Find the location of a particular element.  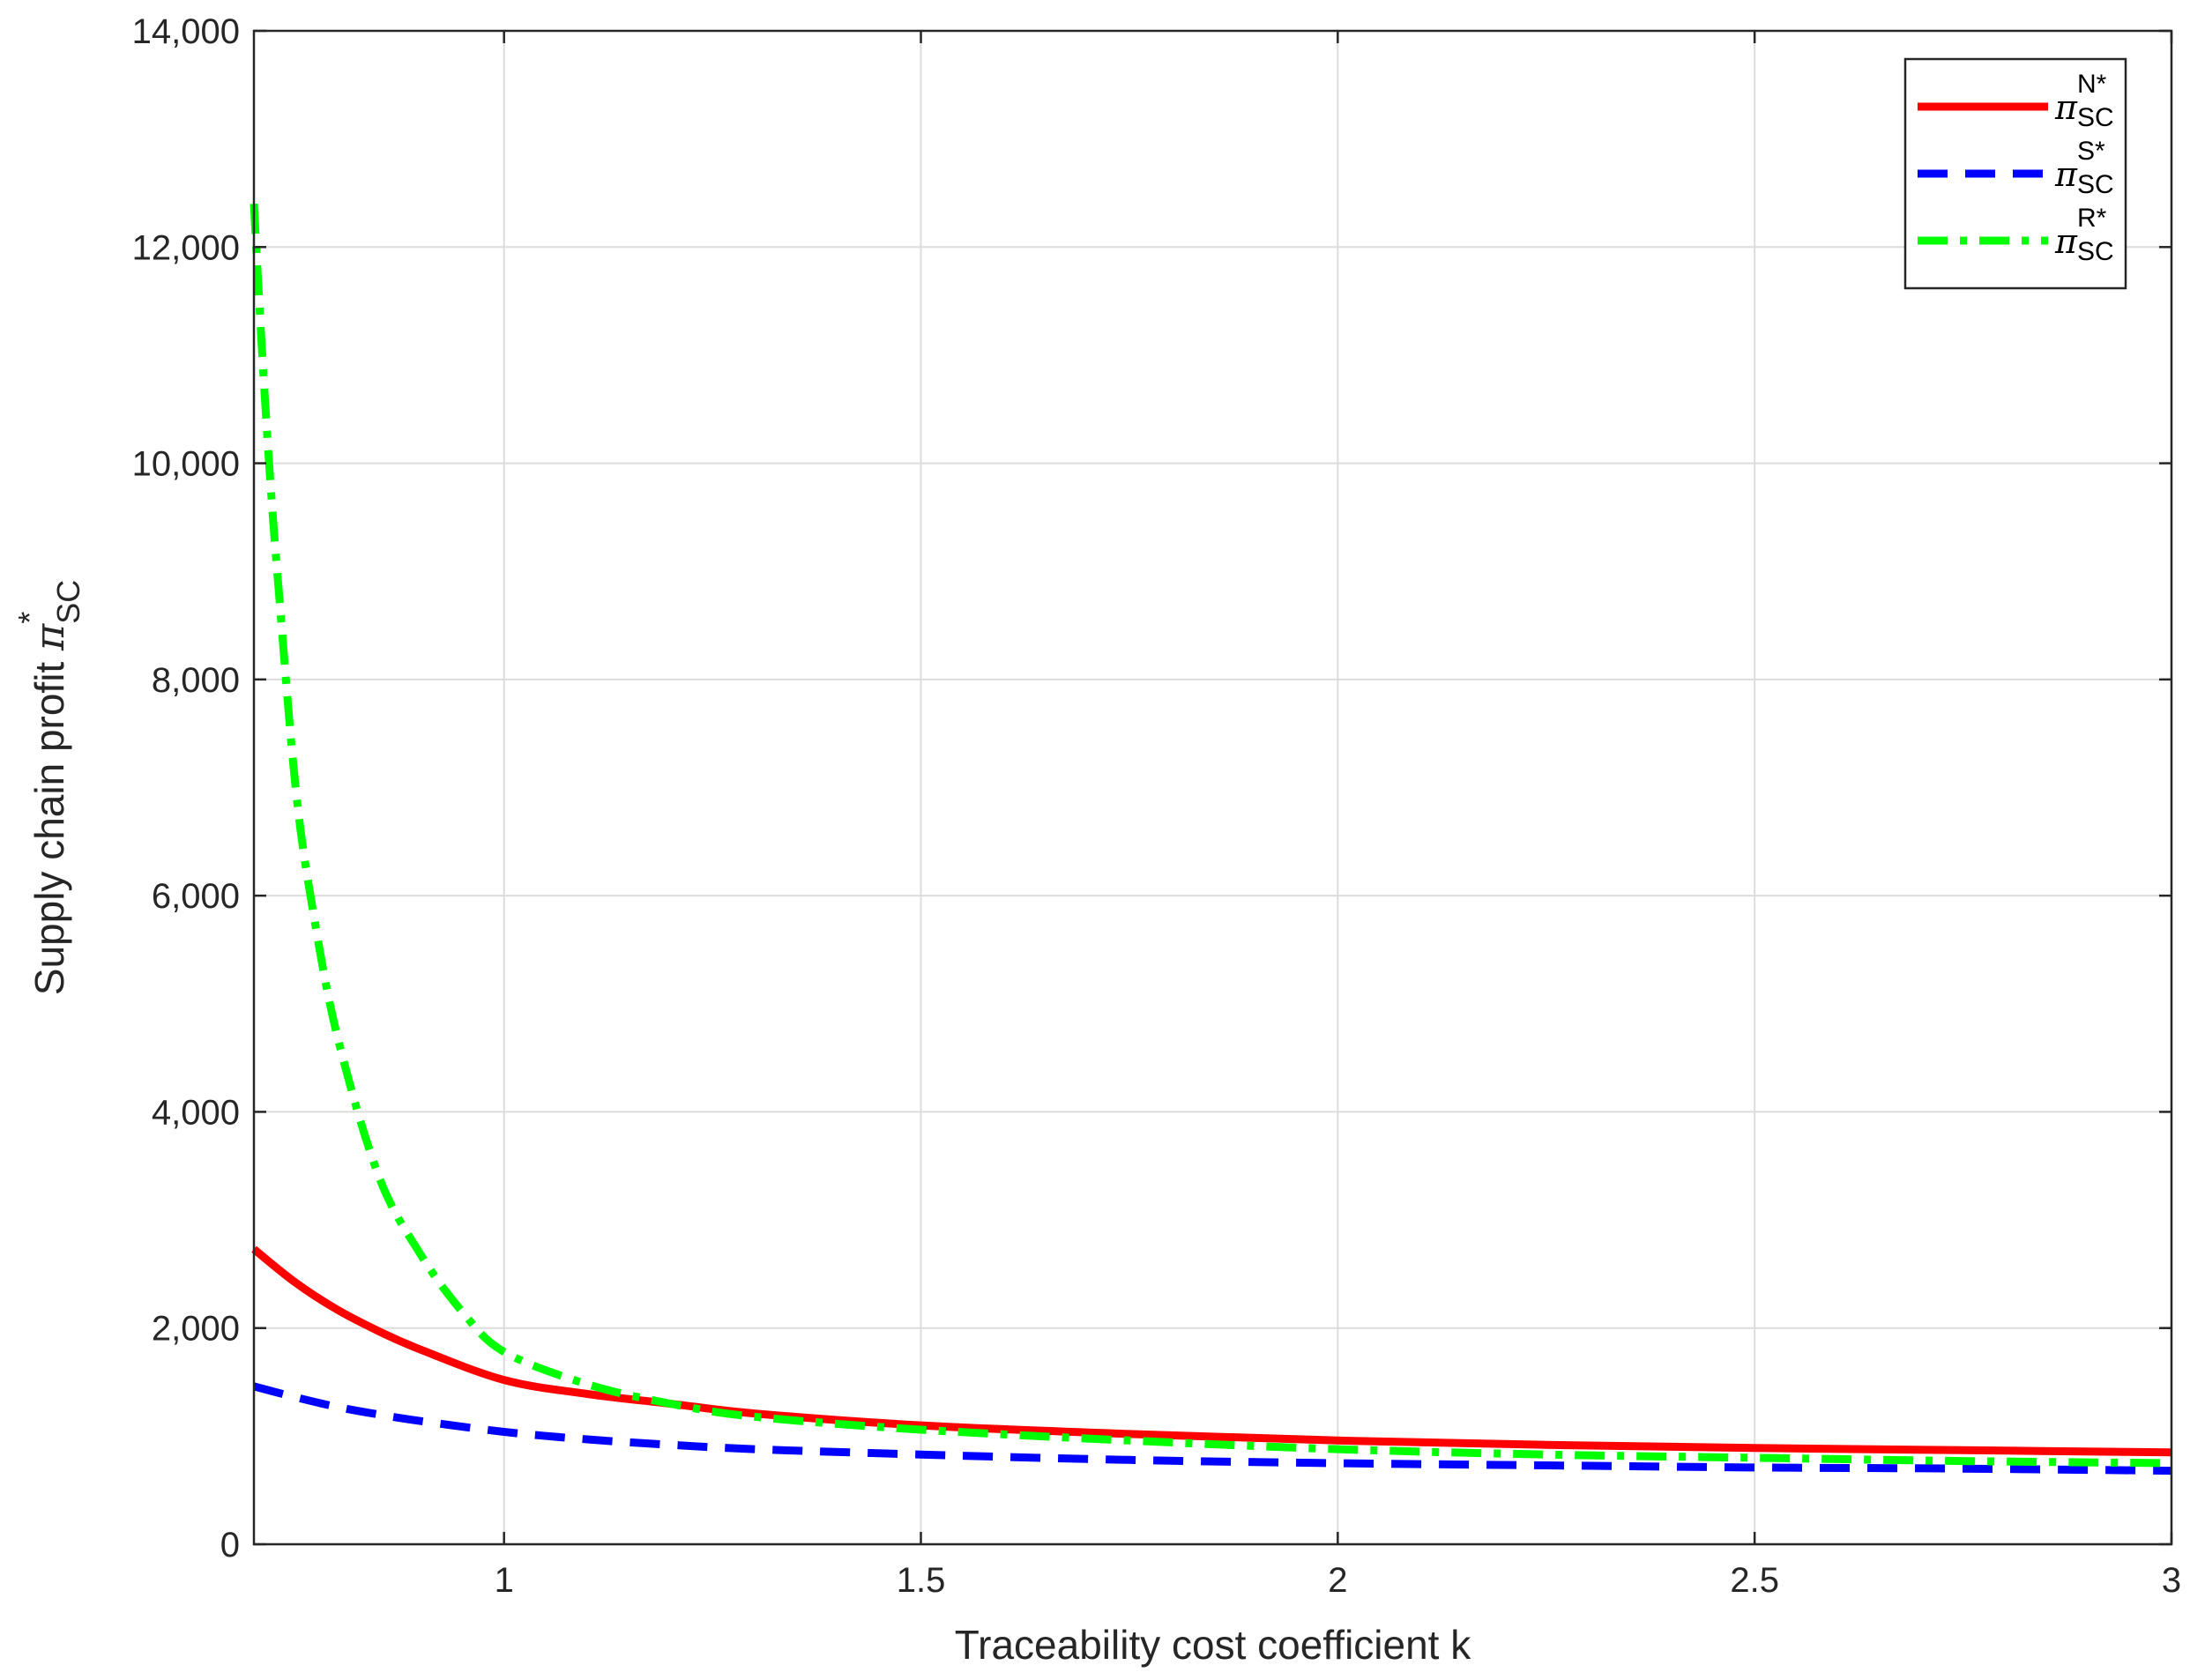

y-tick-label: 4,000 is located at coordinates (196, 1112).